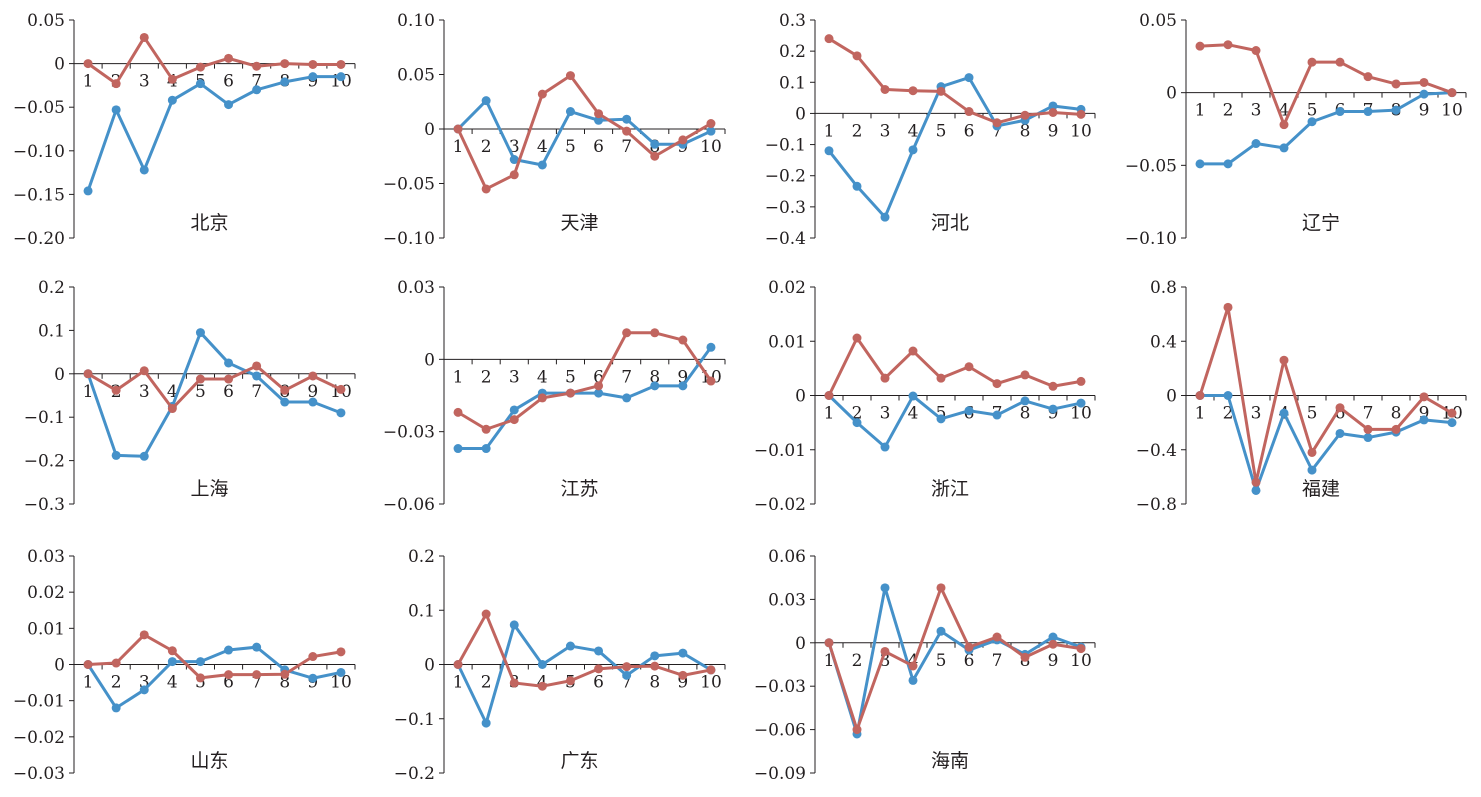 Image resolution: width=1481 pixels, height=797 pixels. What do you see at coordinates (1156, 451) in the screenshot?
I see `y-tick-label: −0.4` at bounding box center [1156, 451].